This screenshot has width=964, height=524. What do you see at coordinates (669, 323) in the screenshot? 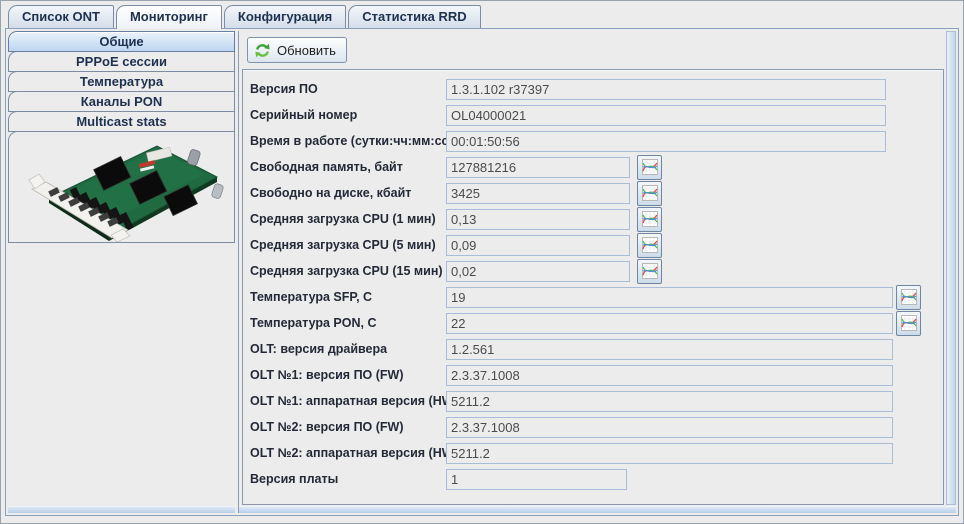
I see `pon-temperature-field` at bounding box center [669, 323].